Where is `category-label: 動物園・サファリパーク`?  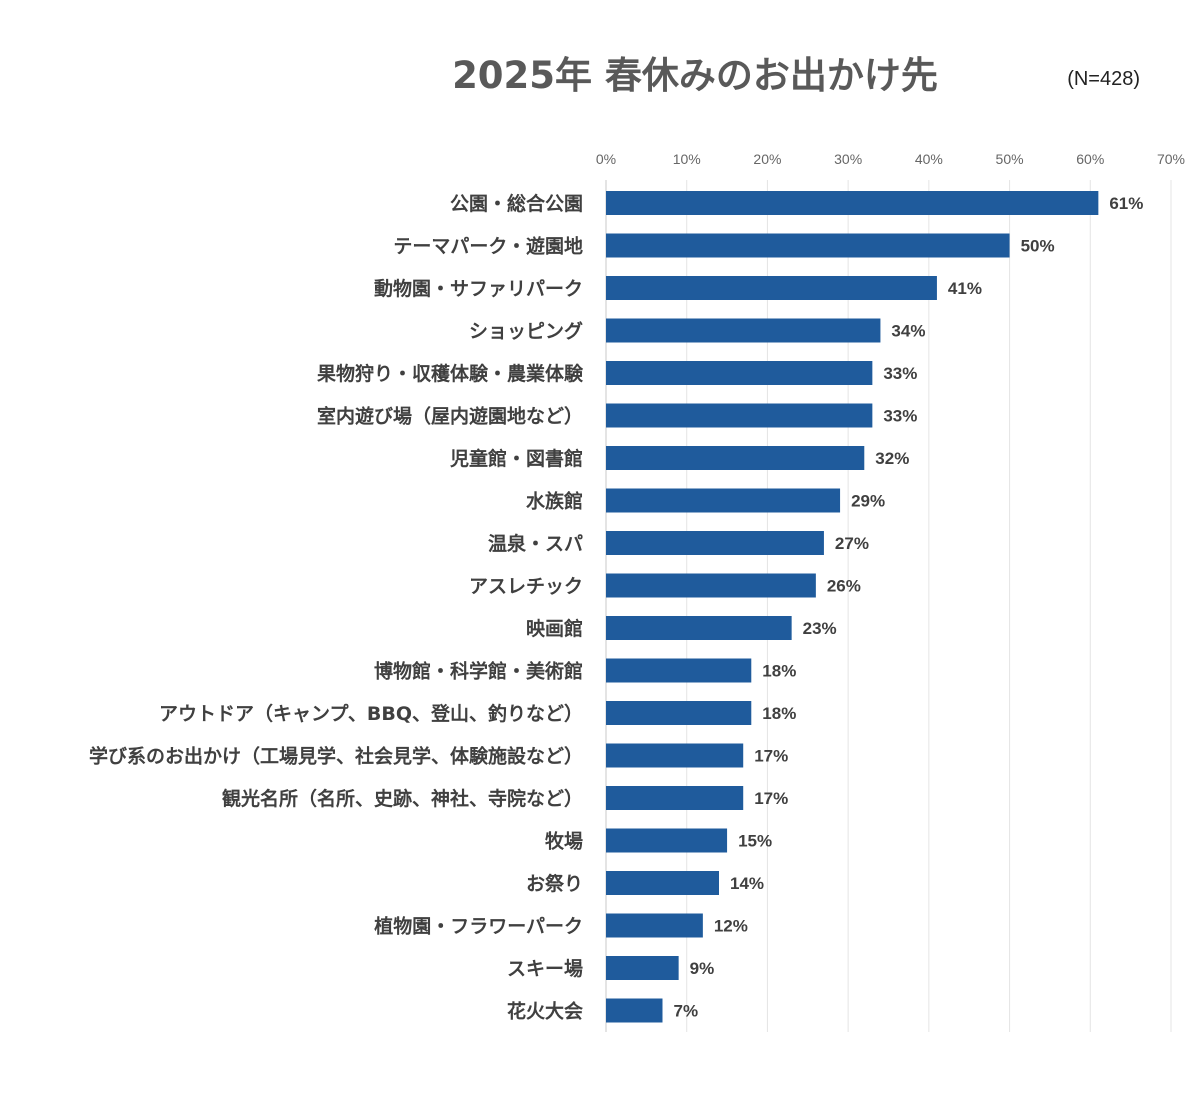 category-label: 動物園・サファリパーク is located at coordinates (478, 288).